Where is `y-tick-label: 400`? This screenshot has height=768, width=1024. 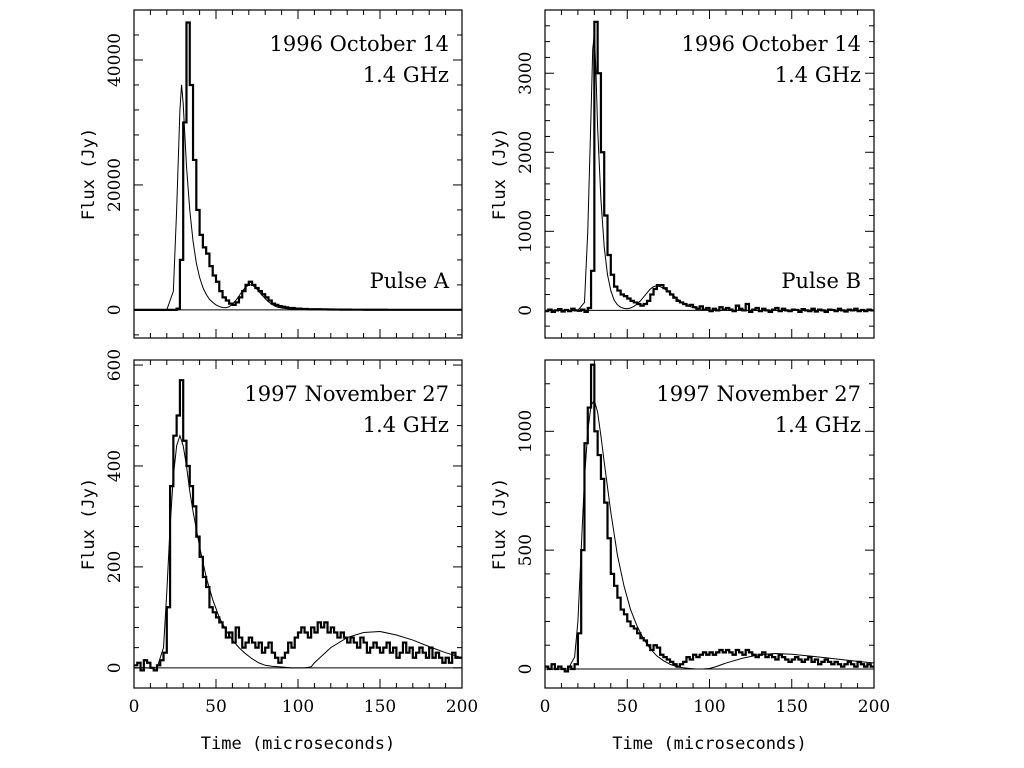
y-tick-label: 400 is located at coordinates (115, 466).